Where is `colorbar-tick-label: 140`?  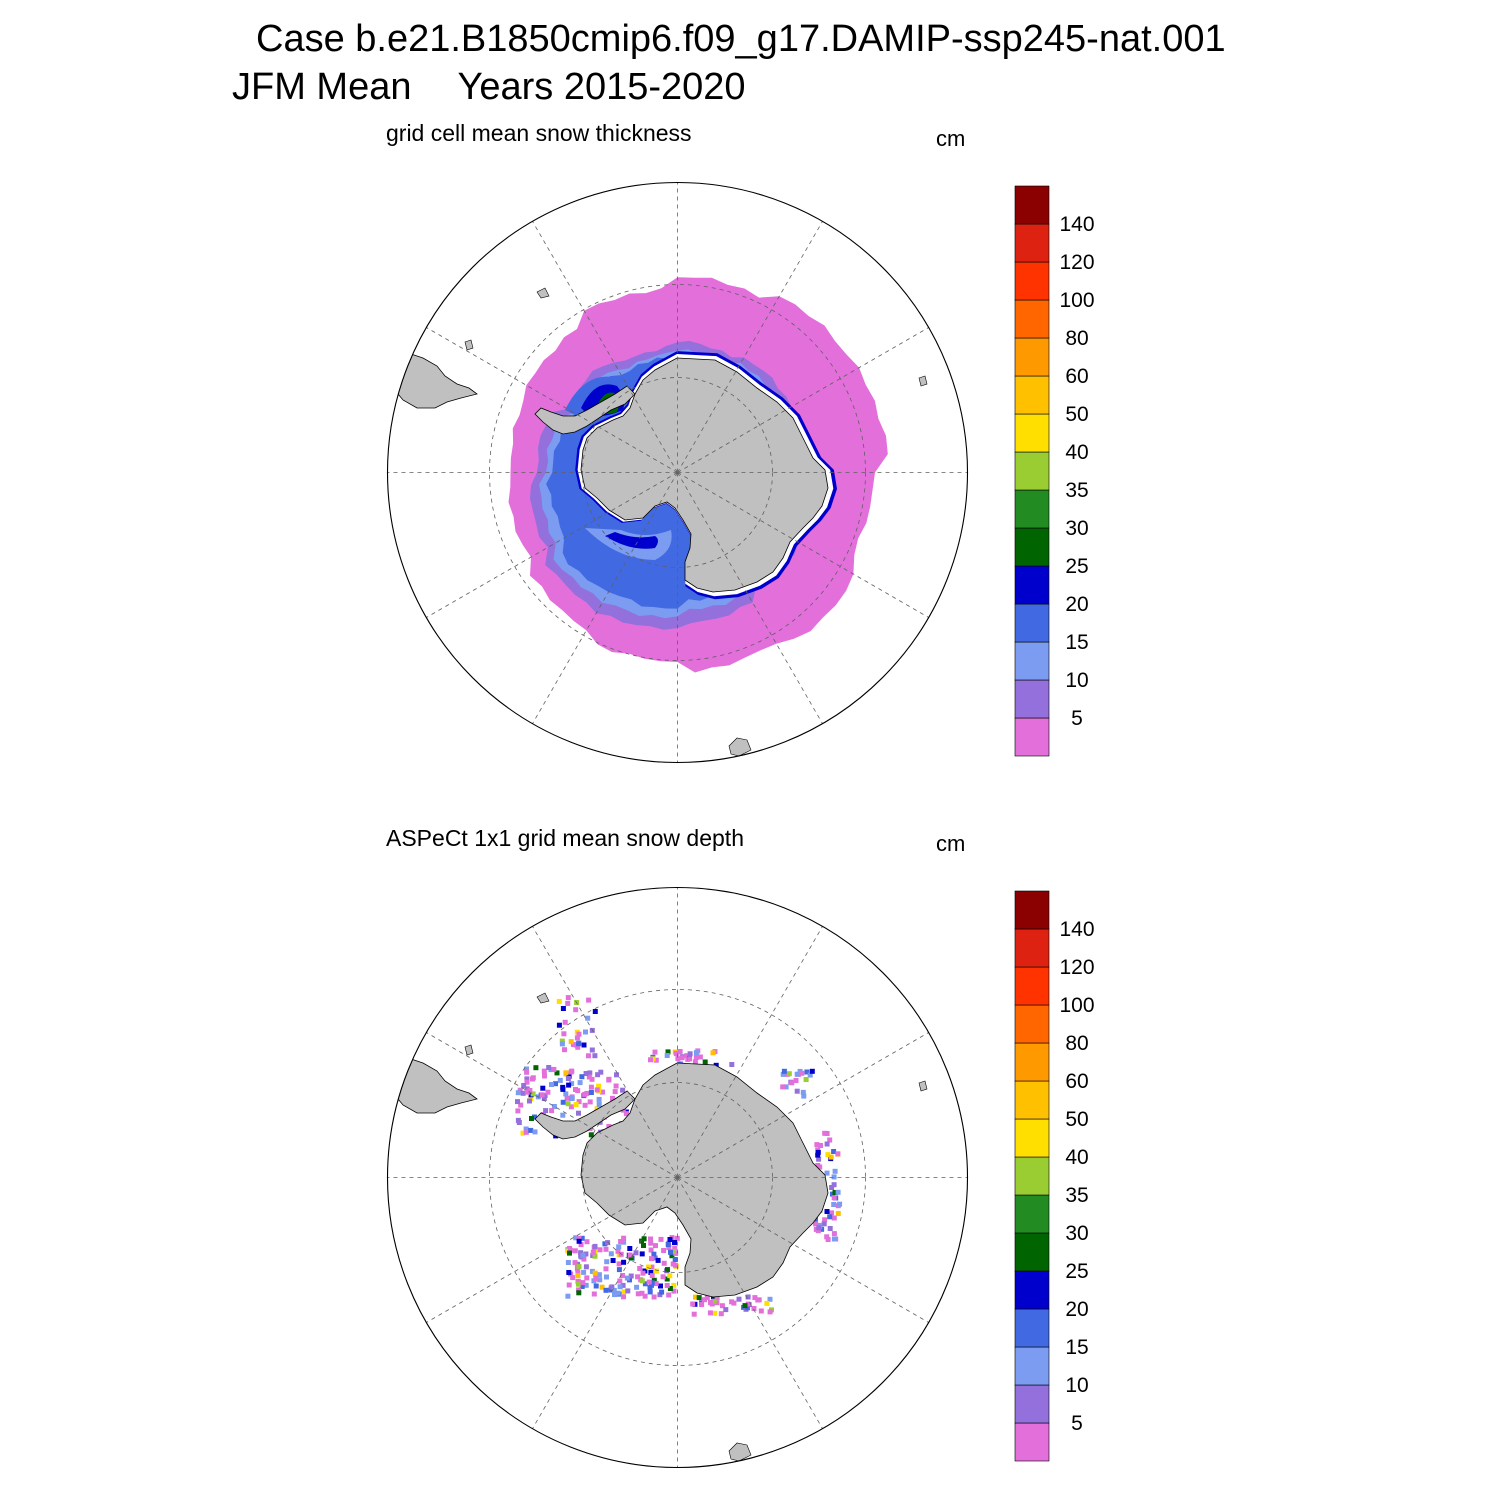
colorbar-tick-label: 140 is located at coordinates (1076, 929).